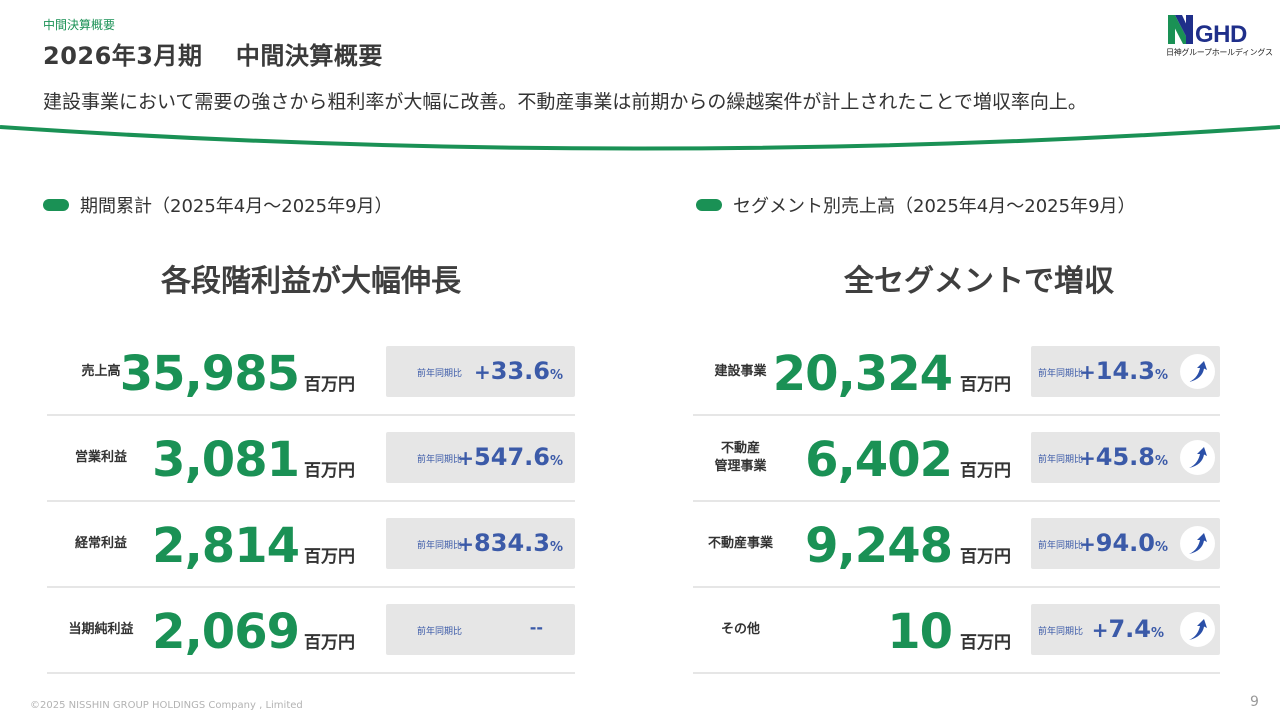  What do you see at coordinates (1254, 702) in the screenshot?
I see `page-number: 9` at bounding box center [1254, 702].